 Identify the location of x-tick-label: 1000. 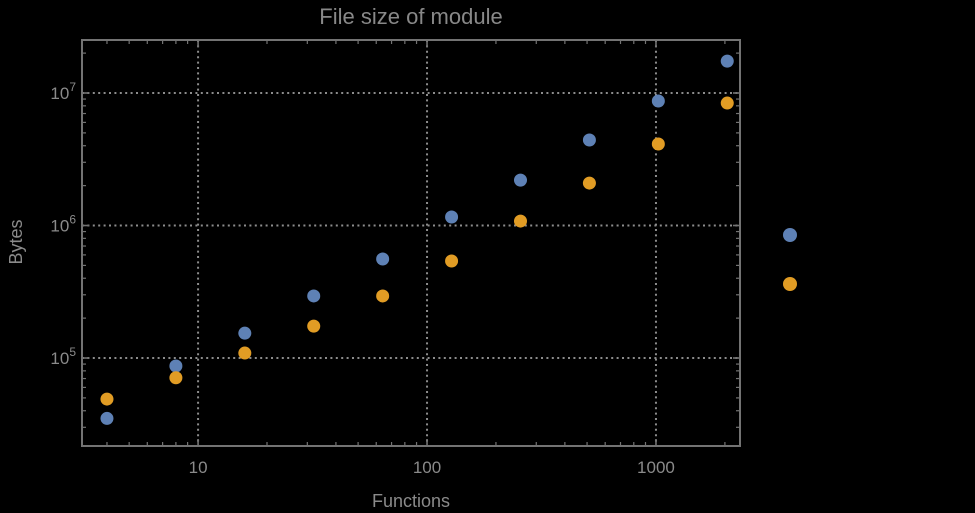
(656, 467).